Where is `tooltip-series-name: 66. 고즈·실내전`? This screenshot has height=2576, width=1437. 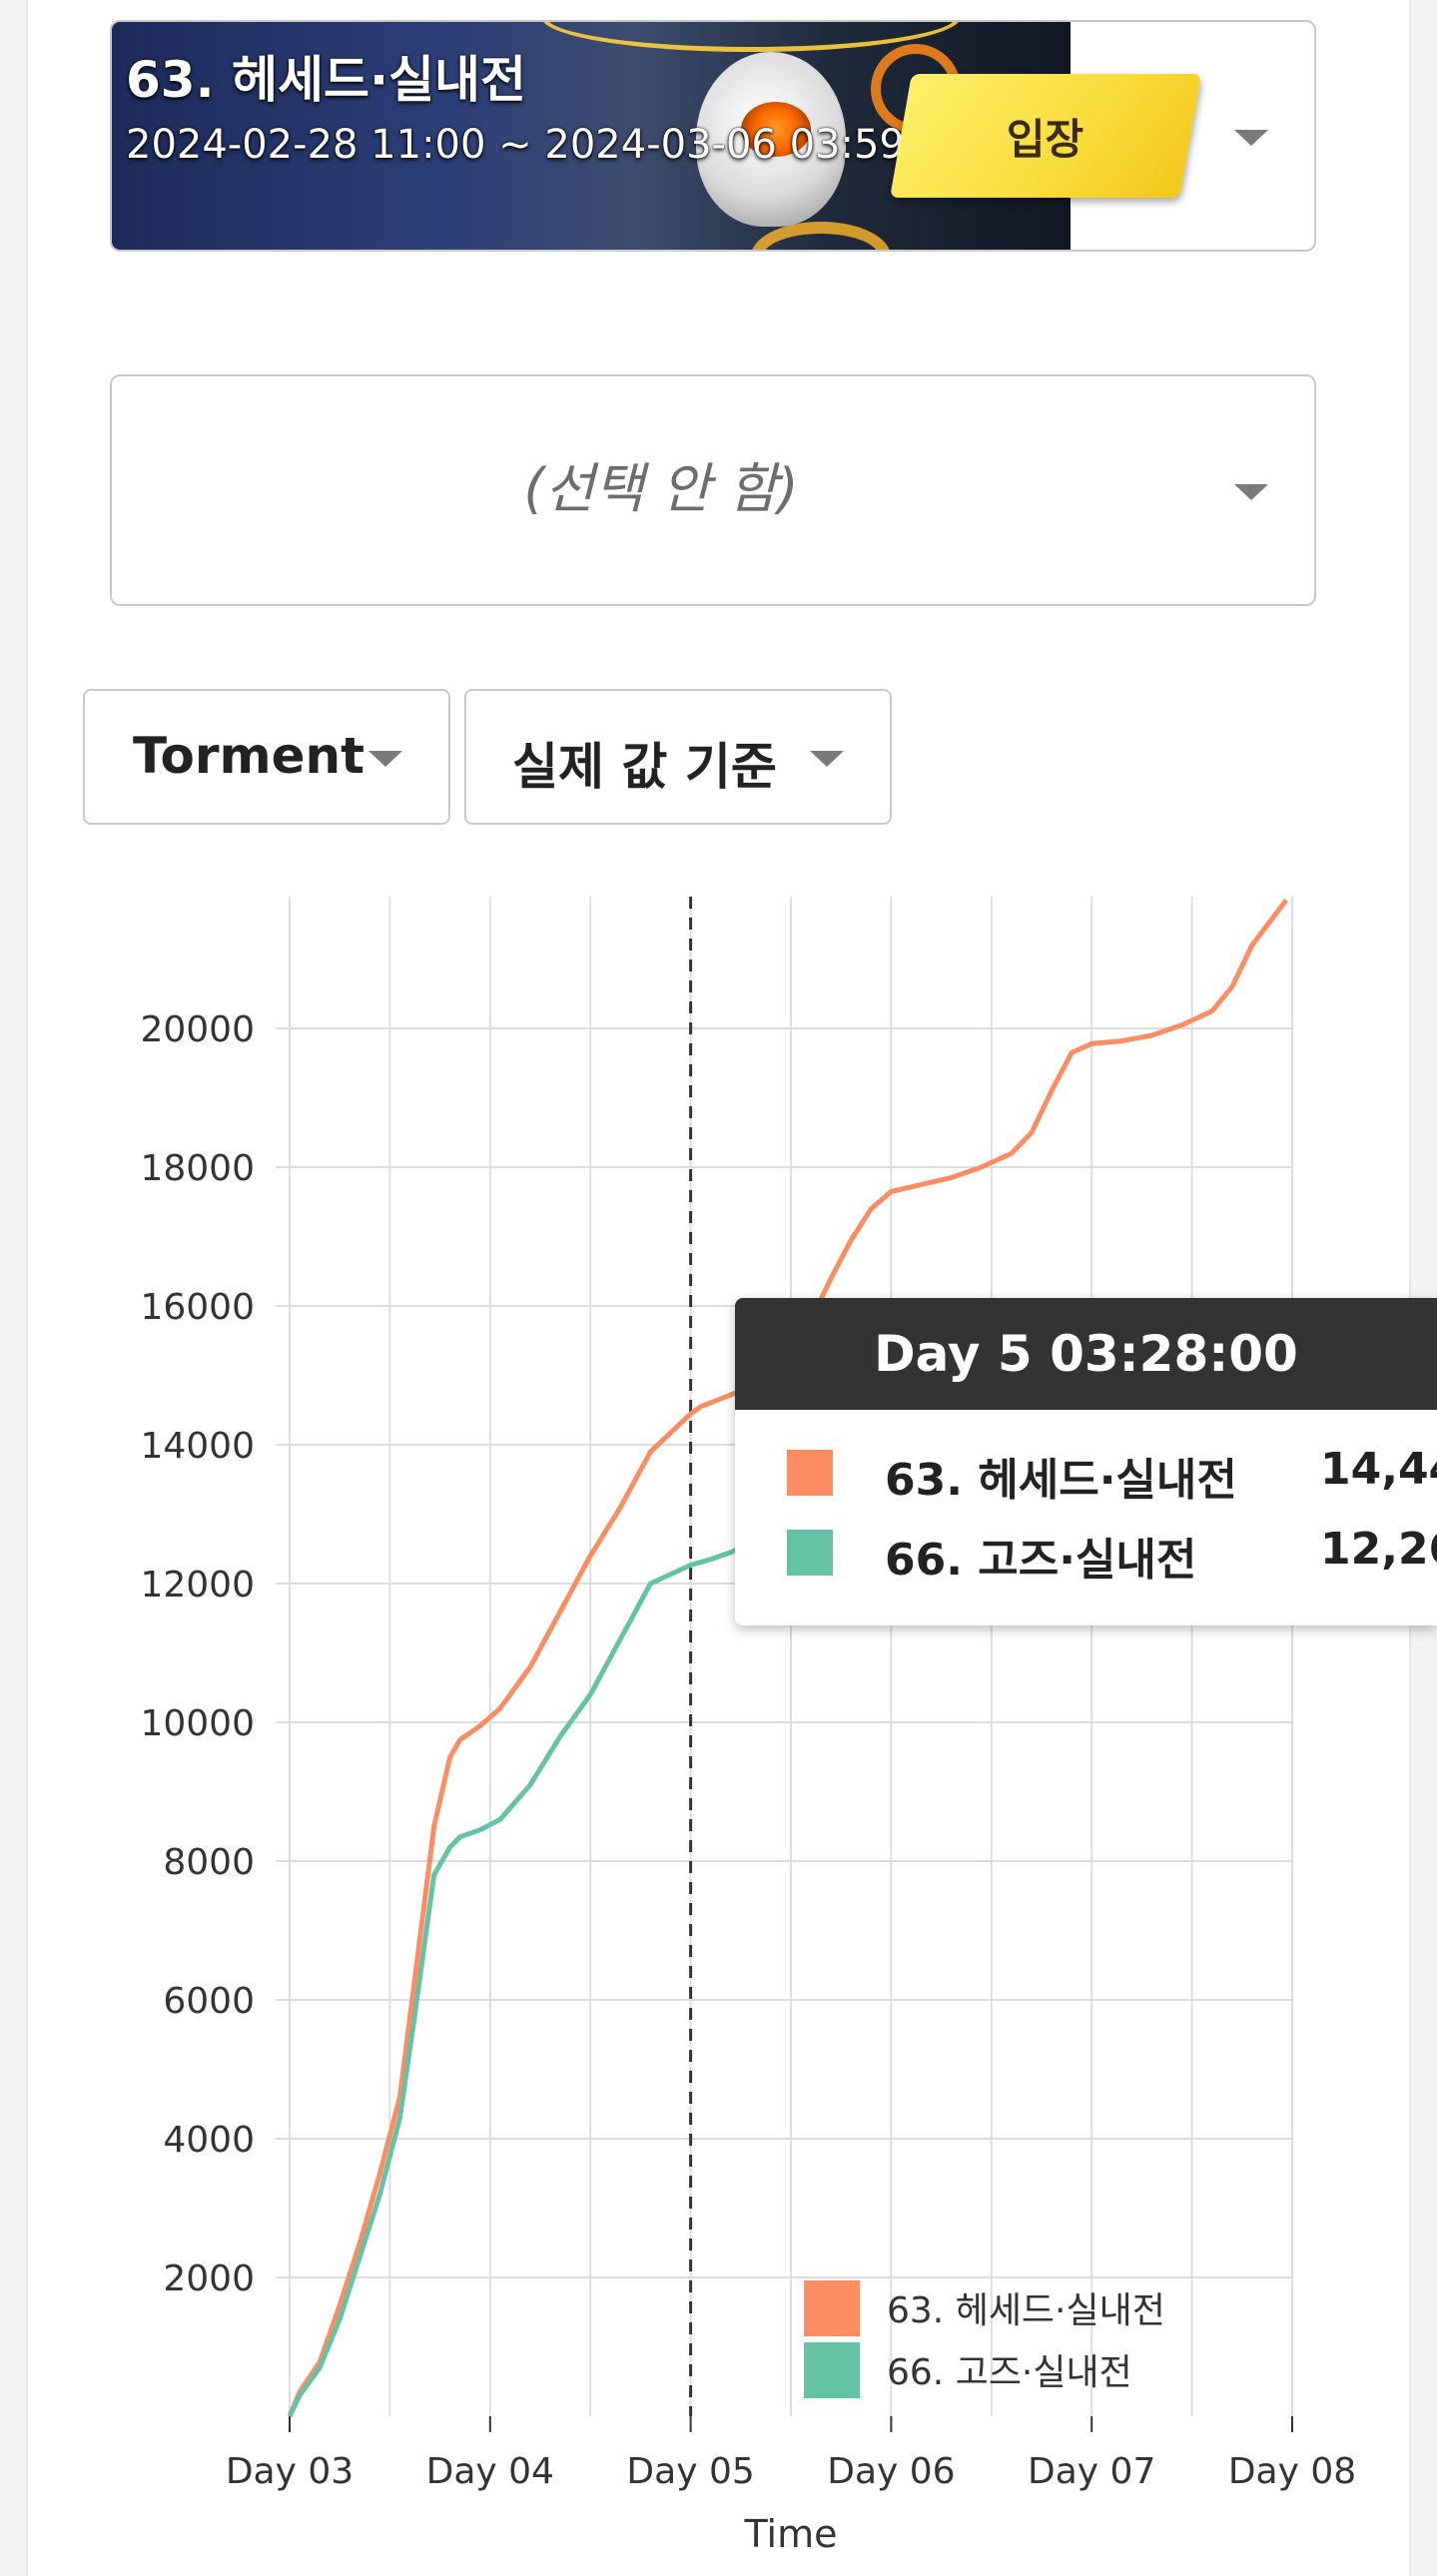 tooltip-series-name: 66. 고즈·실내전 is located at coordinates (1041, 1560).